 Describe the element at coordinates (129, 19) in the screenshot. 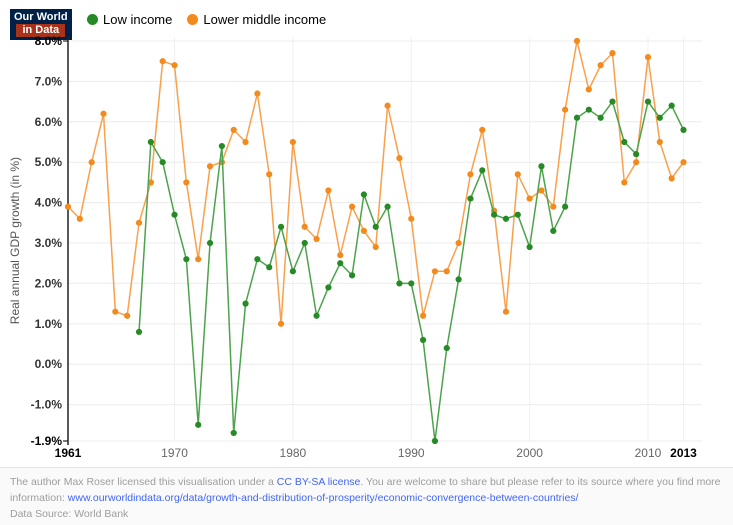

I see `legend-item-low-income: Low income` at that location.